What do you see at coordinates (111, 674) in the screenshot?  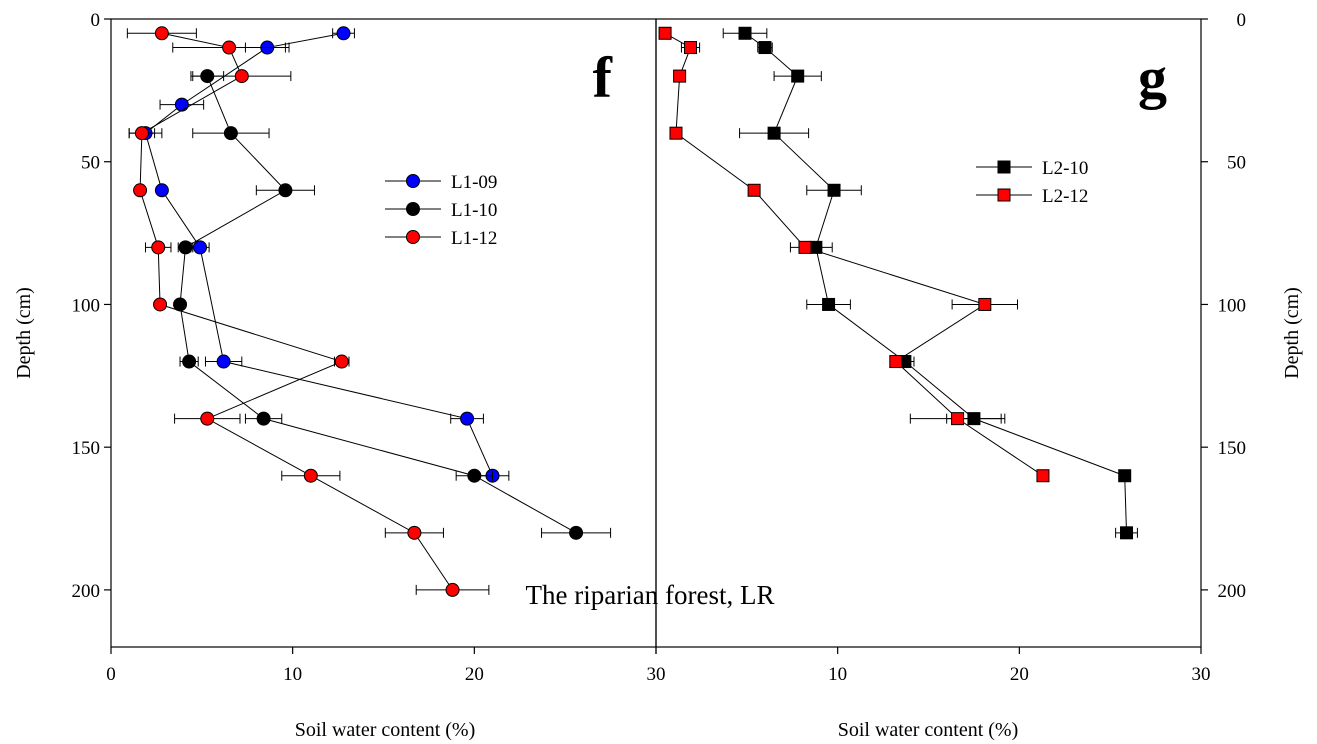 I see `x-tick-label-f: 0` at bounding box center [111, 674].